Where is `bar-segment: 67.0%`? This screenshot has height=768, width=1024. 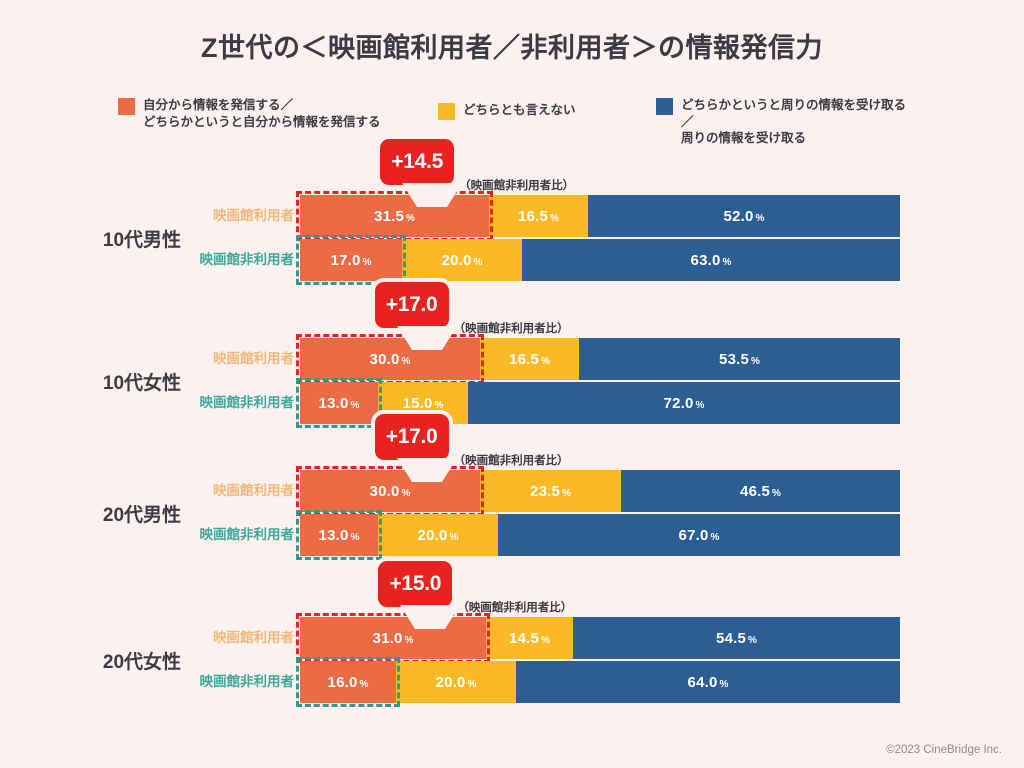 bar-segment: 67.0% is located at coordinates (699, 535).